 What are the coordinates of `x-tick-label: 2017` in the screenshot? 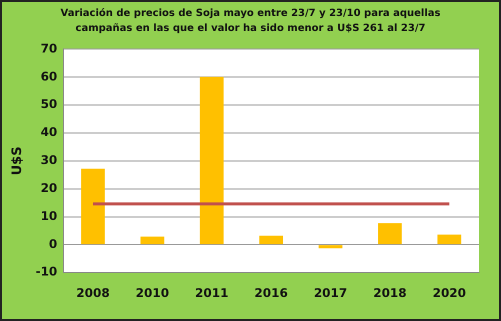 It's located at (331, 293).